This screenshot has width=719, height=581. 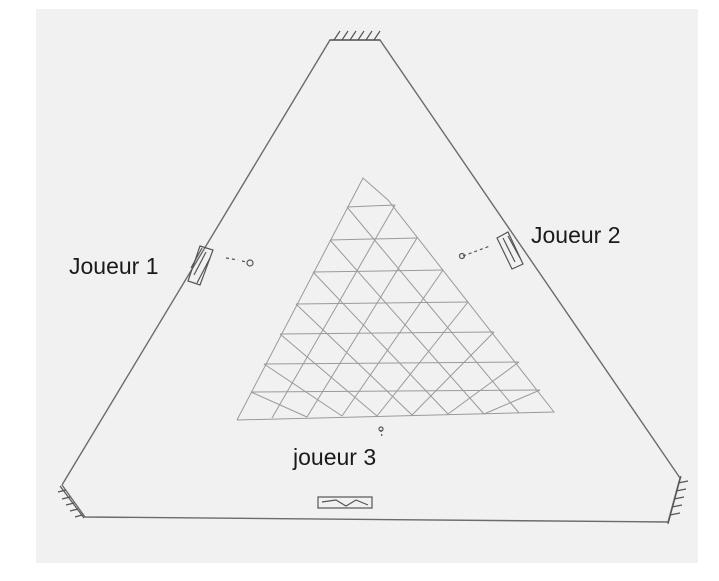 What do you see at coordinates (220, 265) in the screenshot?
I see `player-1-paddle` at bounding box center [220, 265].